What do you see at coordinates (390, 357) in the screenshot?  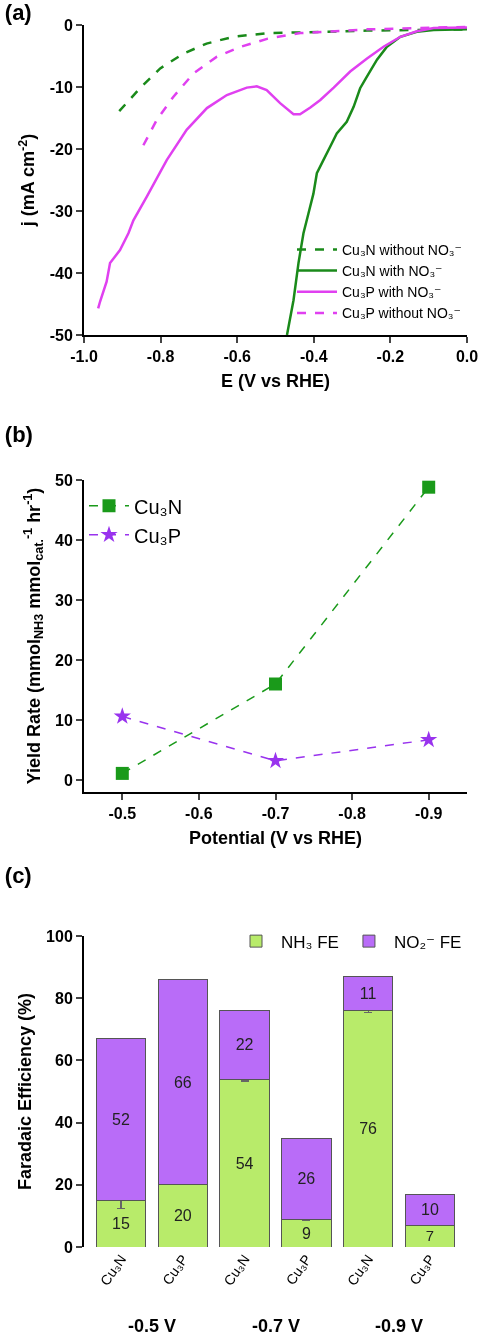 I see `x-tick-label: -0.2` at bounding box center [390, 357].